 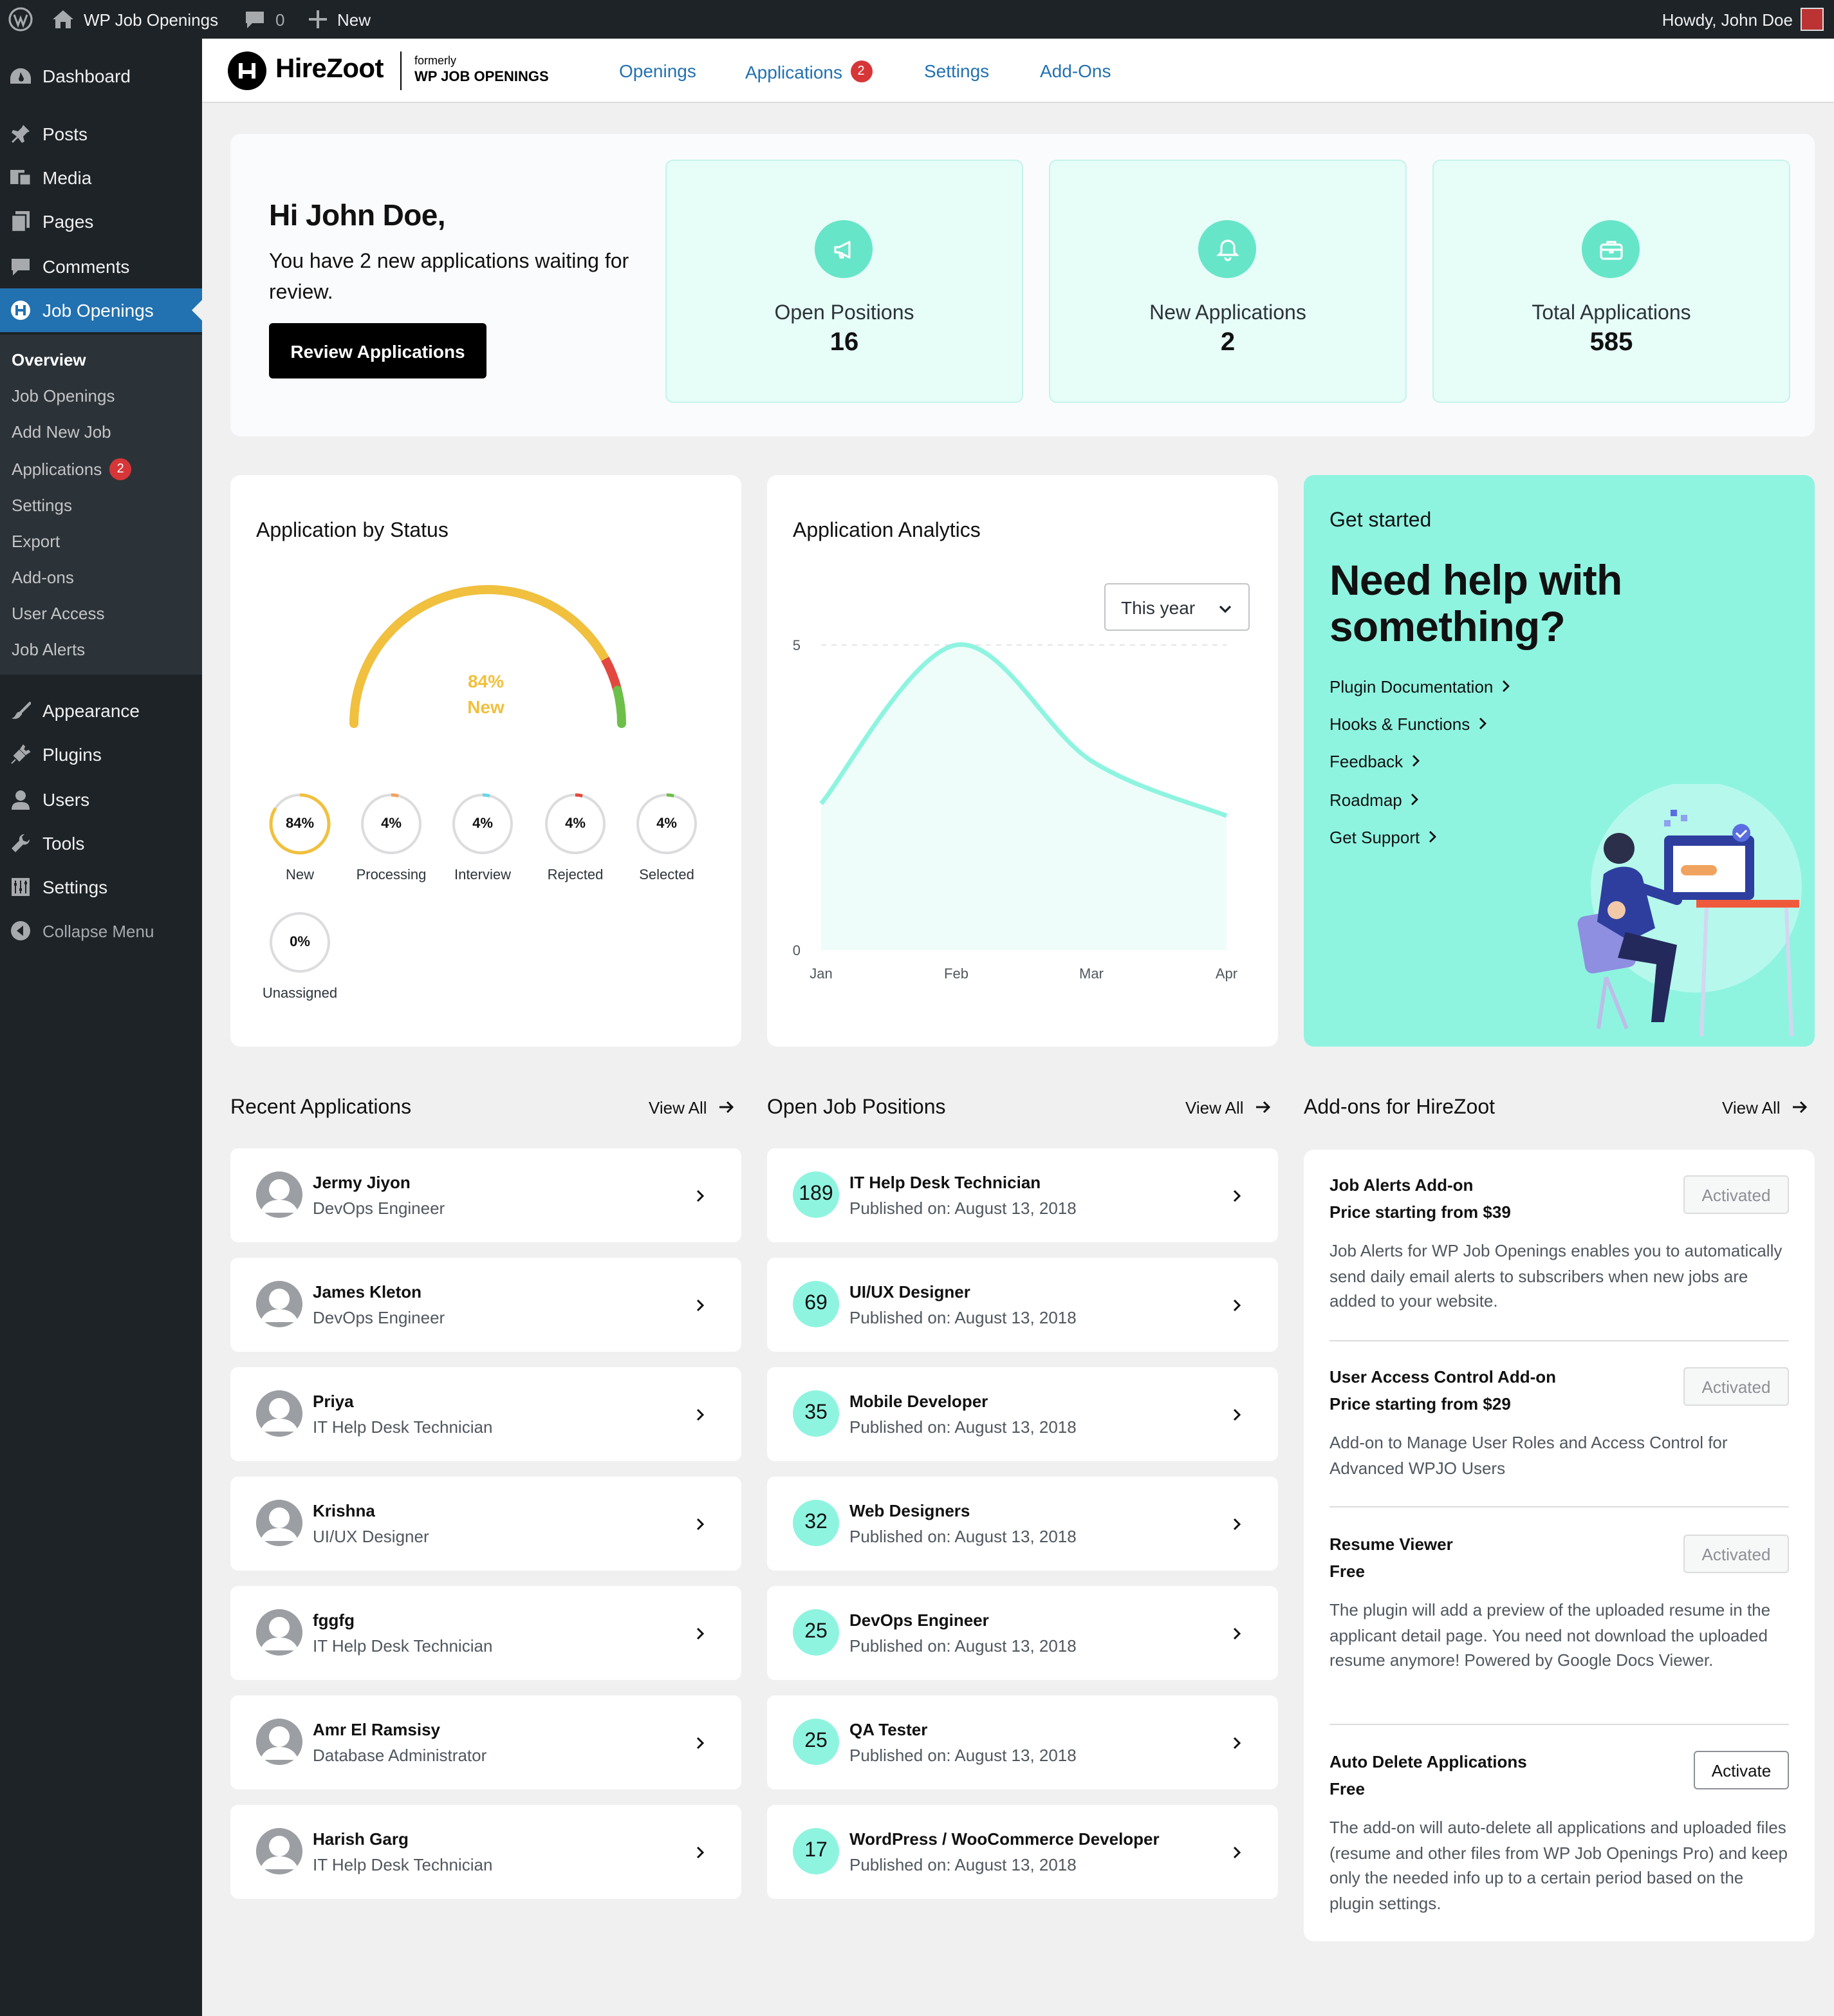 What do you see at coordinates (1177, 607) in the screenshot?
I see `period-select: This year` at bounding box center [1177, 607].